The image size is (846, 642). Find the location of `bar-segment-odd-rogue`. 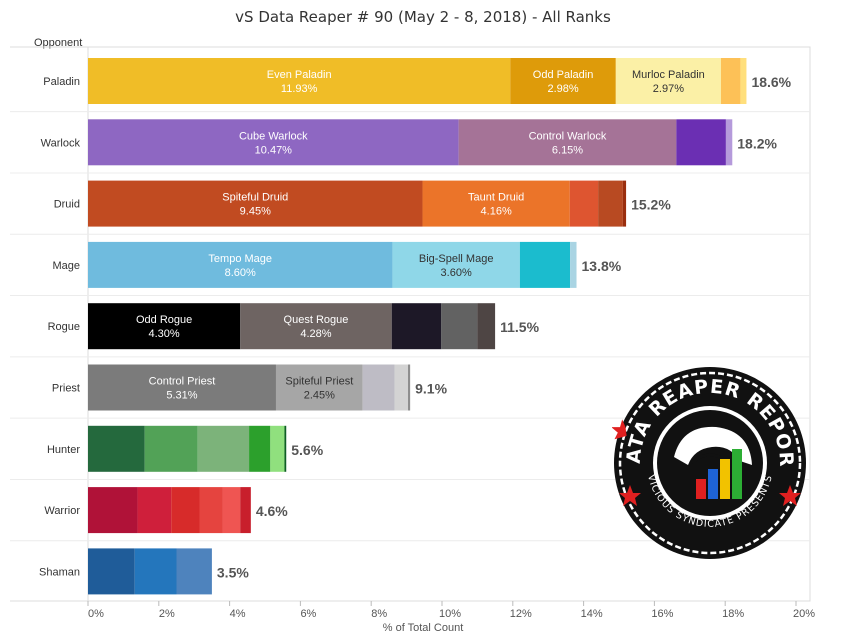

bar-segment-odd-rogue is located at coordinates (164, 326).